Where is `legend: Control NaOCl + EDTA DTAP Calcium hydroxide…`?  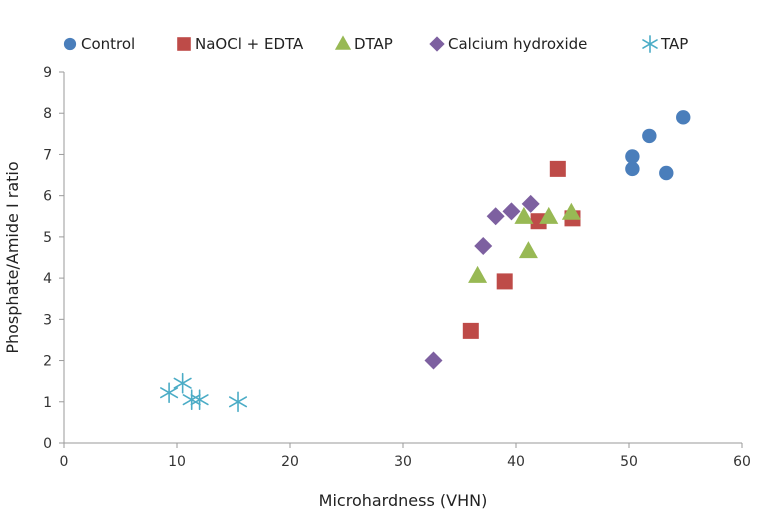
legend: Control NaOCl + EDTA DTAP Calcium hydroxide… is located at coordinates (375, 44).